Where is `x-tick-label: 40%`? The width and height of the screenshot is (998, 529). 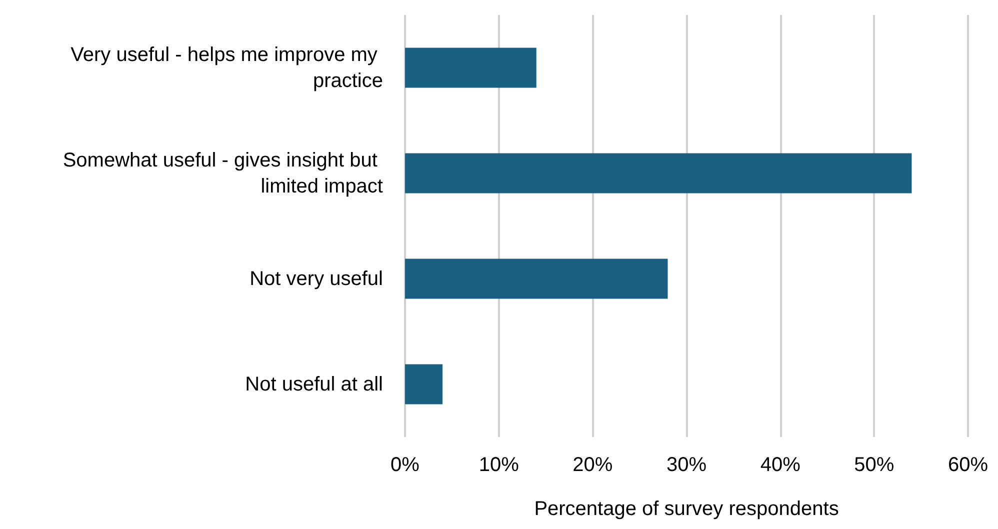 x-tick-label: 40% is located at coordinates (780, 465).